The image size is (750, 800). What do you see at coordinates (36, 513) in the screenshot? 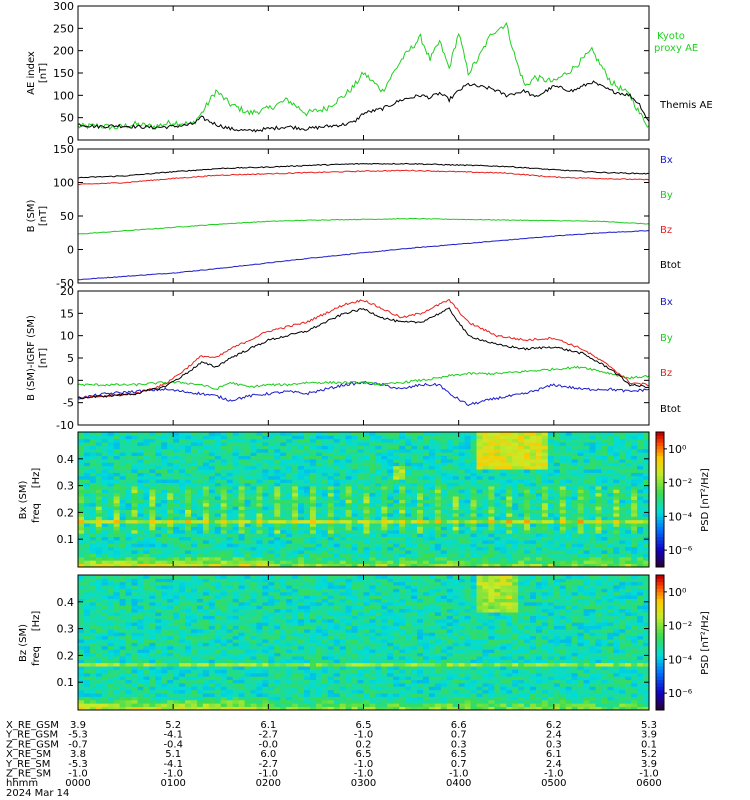
I see `bx-spec-y2label: freq` at bounding box center [36, 513].